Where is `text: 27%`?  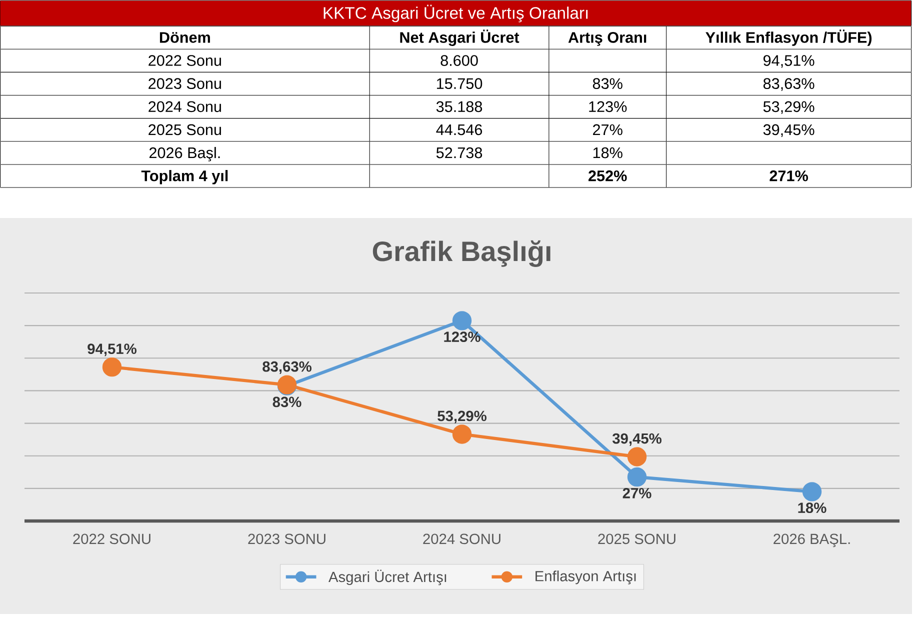
text: 27% is located at coordinates (607, 130).